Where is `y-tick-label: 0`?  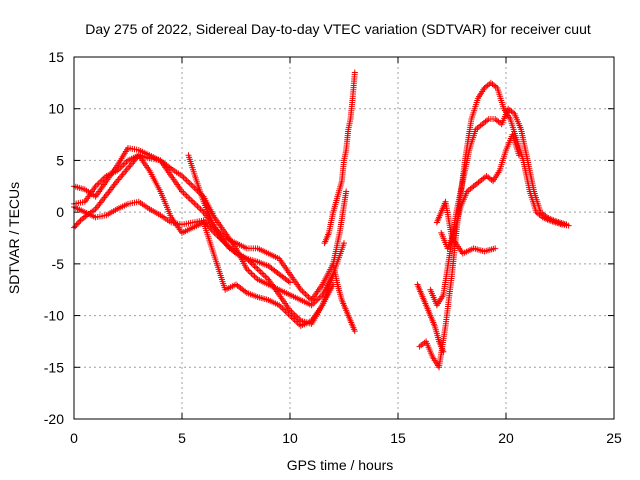
y-tick-label: 0 is located at coordinates (60, 212).